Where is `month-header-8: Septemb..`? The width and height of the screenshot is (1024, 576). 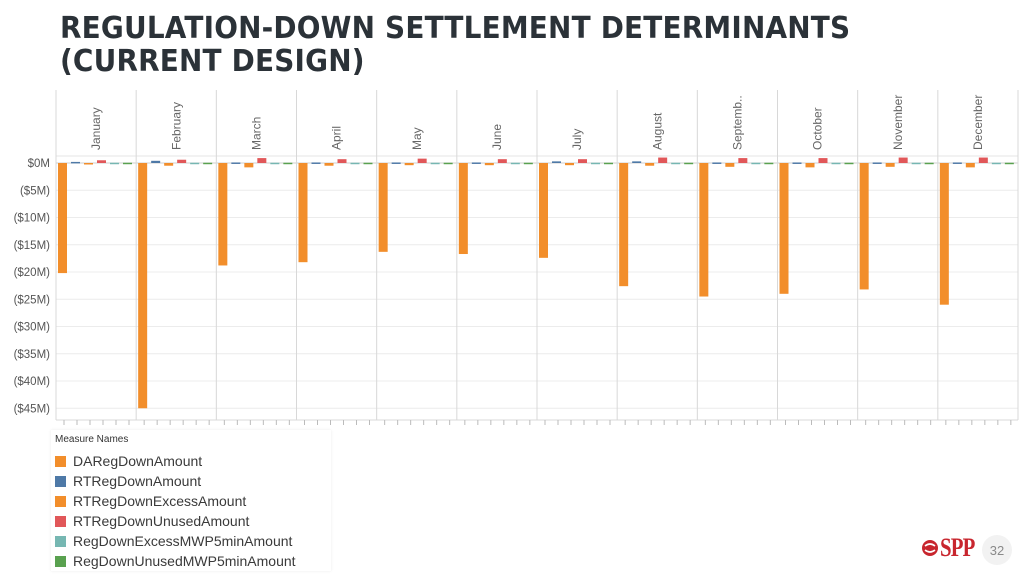 month-header-8: Septemb.. is located at coordinates (737, 122).